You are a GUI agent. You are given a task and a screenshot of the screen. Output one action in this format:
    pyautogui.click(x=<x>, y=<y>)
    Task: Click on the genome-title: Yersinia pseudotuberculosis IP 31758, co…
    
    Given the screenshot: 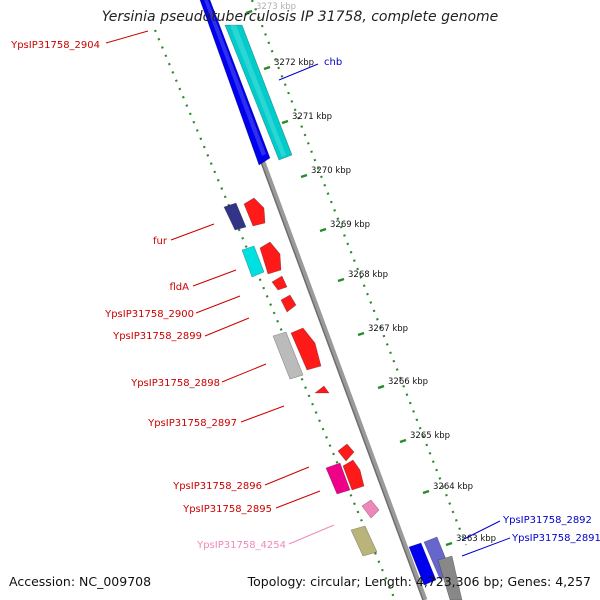 What is the action you would take?
    pyautogui.click(x=300, y=17)
    